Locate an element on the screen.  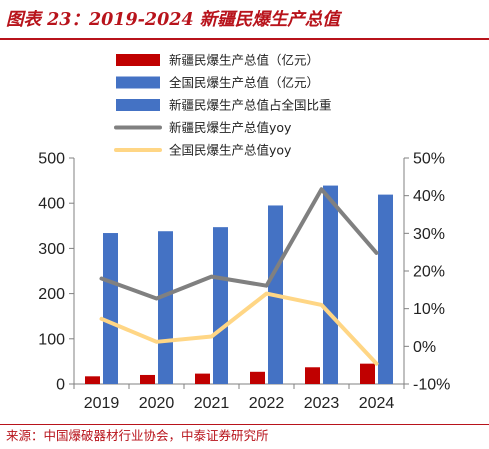
line-xinjiang-yoy is located at coordinates (239, 244).